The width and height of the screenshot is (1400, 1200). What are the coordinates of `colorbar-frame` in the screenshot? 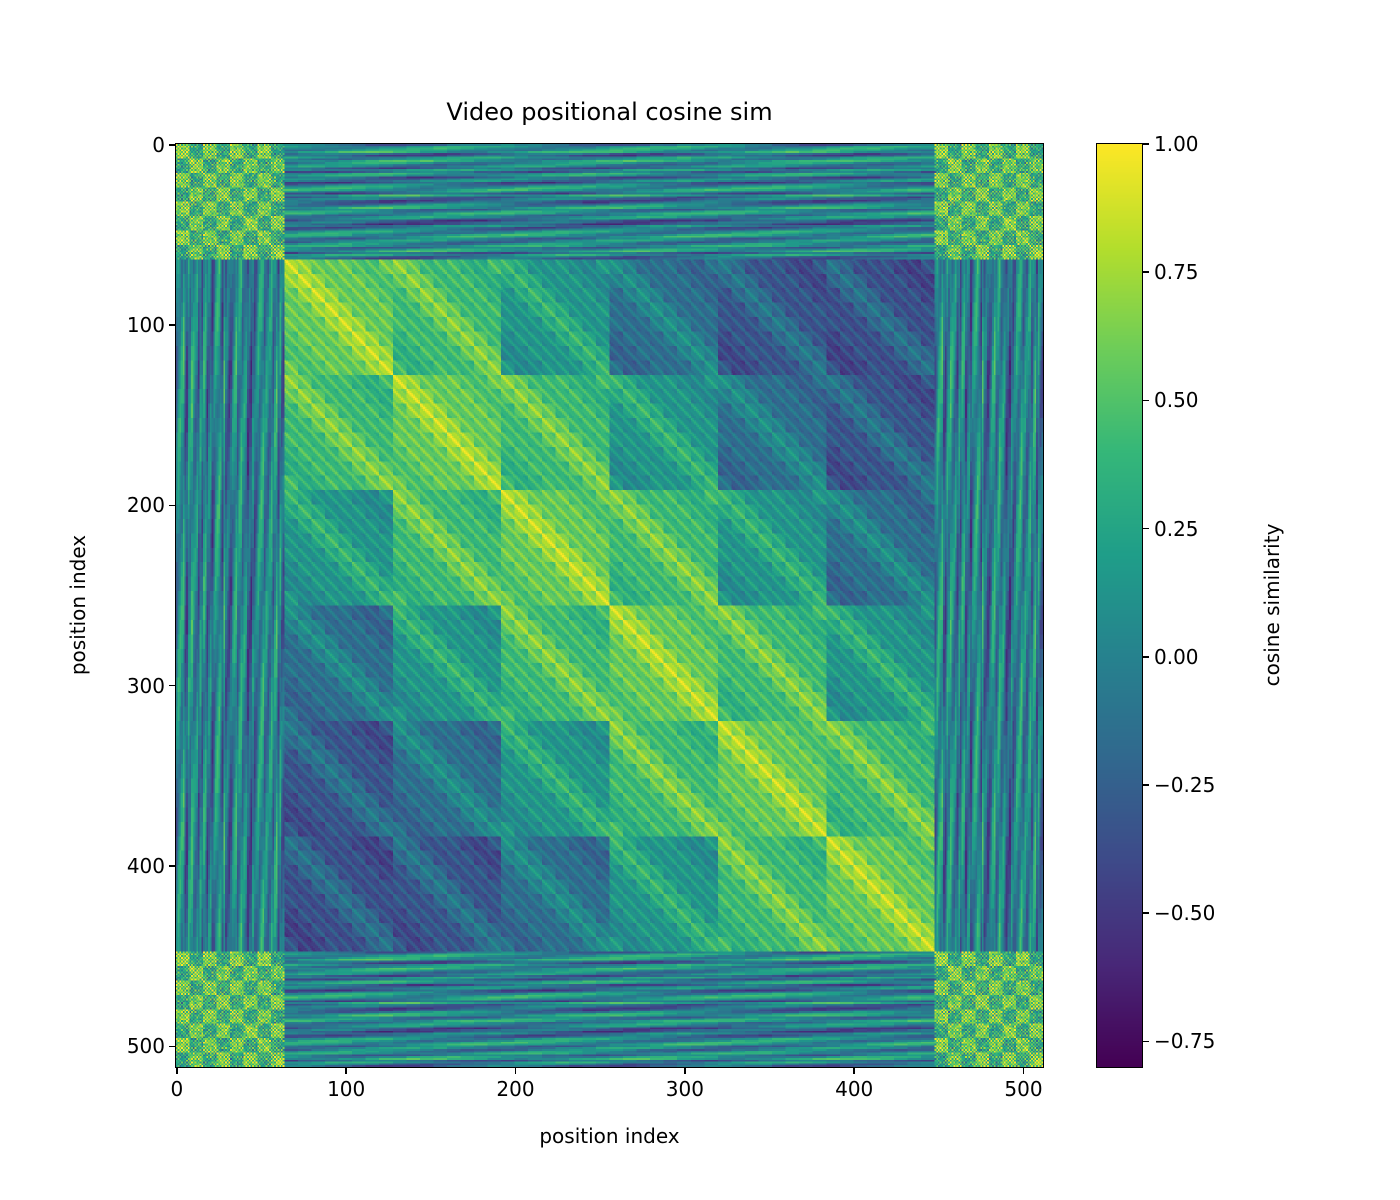 It's located at (1119, 605).